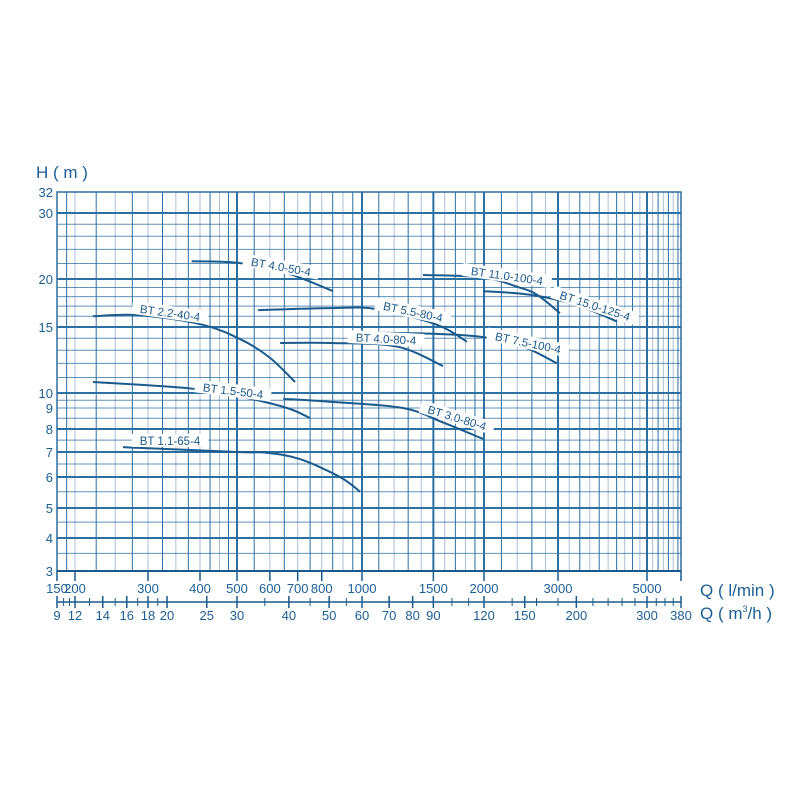 The width and height of the screenshot is (800, 800). I want to click on x2-axis-title: Q ( m3/h ), so click(736, 613).